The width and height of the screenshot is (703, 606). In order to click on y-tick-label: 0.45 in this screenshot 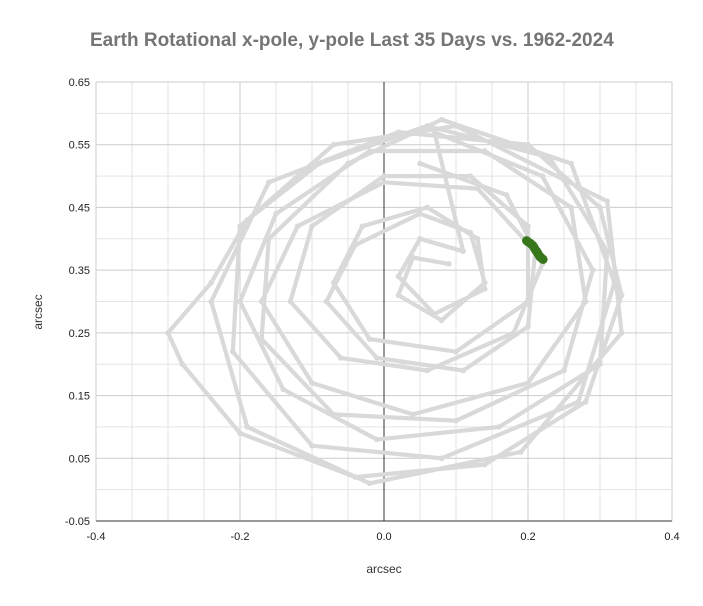, I will do `click(79, 208)`.